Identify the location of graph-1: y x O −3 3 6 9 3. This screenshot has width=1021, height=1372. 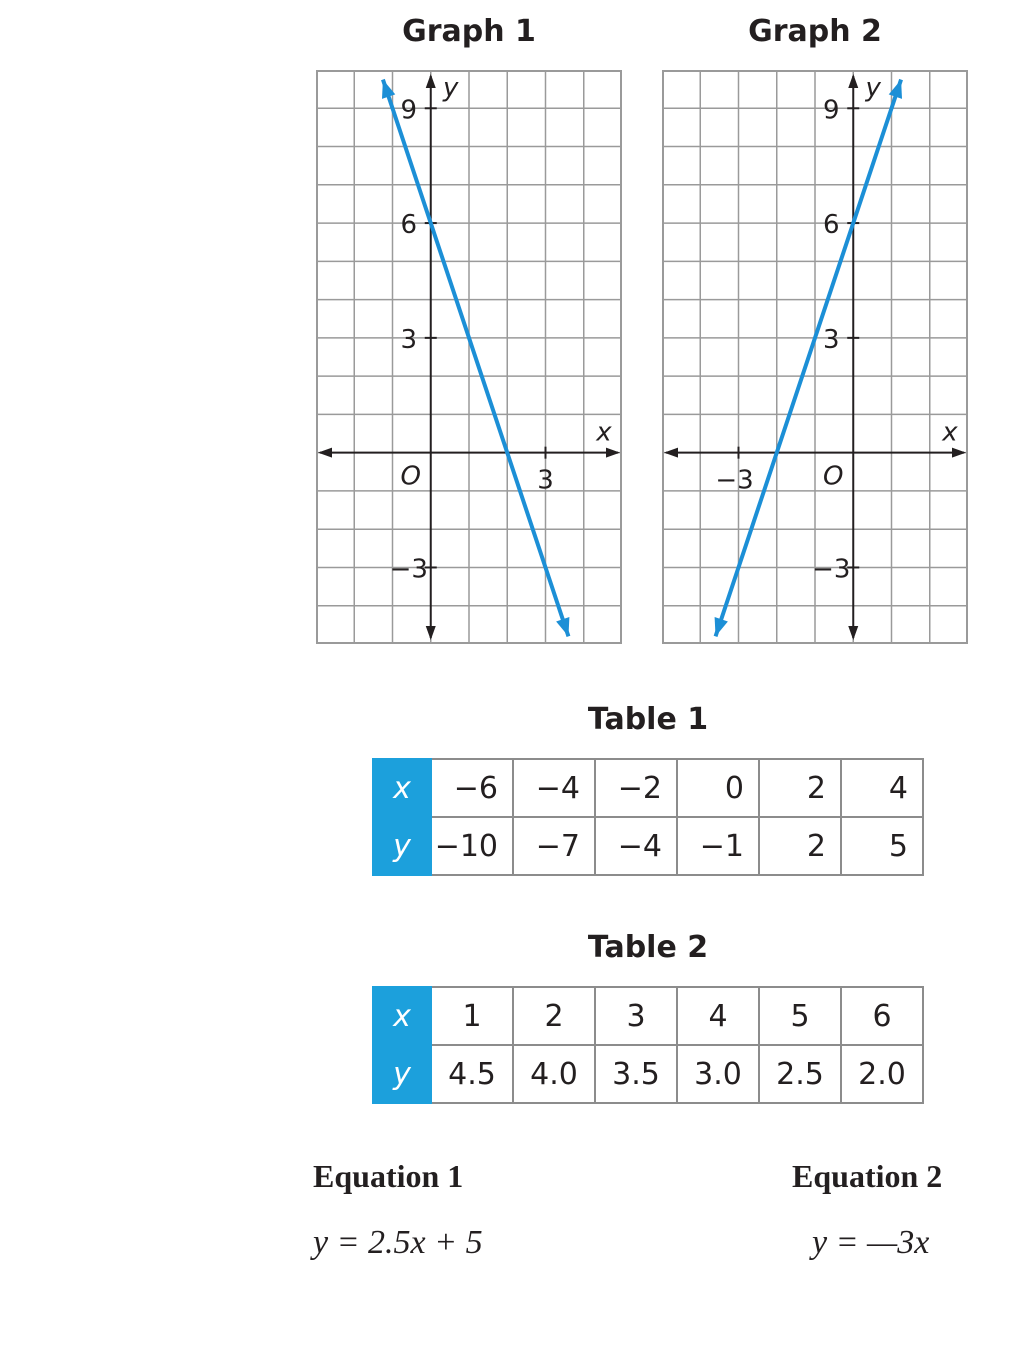
(469, 357).